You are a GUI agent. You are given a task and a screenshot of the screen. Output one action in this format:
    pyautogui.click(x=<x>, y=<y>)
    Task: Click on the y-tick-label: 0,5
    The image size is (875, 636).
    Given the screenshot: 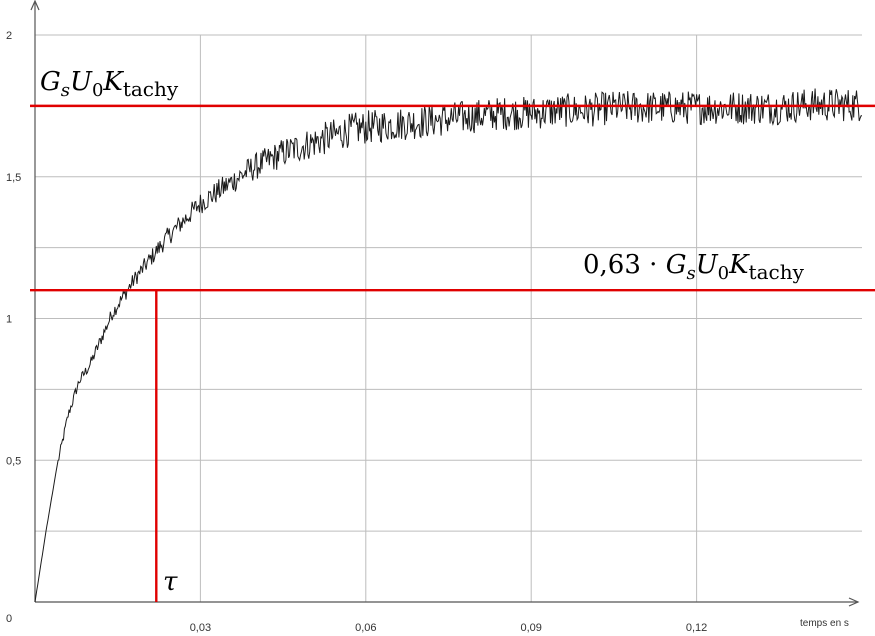 What is the action you would take?
    pyautogui.click(x=13, y=461)
    